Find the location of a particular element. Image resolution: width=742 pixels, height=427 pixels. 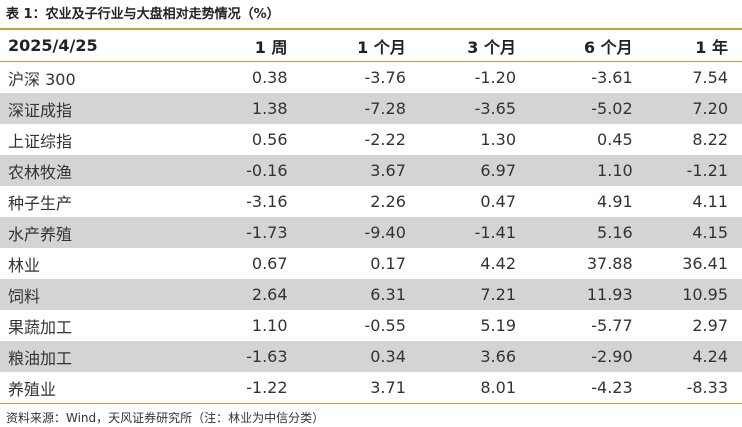

cell-value: 5.16 is located at coordinates (615, 232).